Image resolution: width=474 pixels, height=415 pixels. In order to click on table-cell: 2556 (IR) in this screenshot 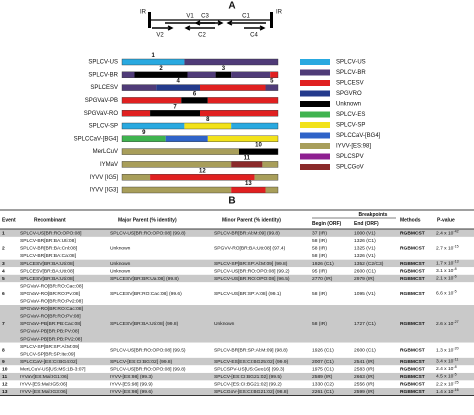, I will do `click(364, 385)`.